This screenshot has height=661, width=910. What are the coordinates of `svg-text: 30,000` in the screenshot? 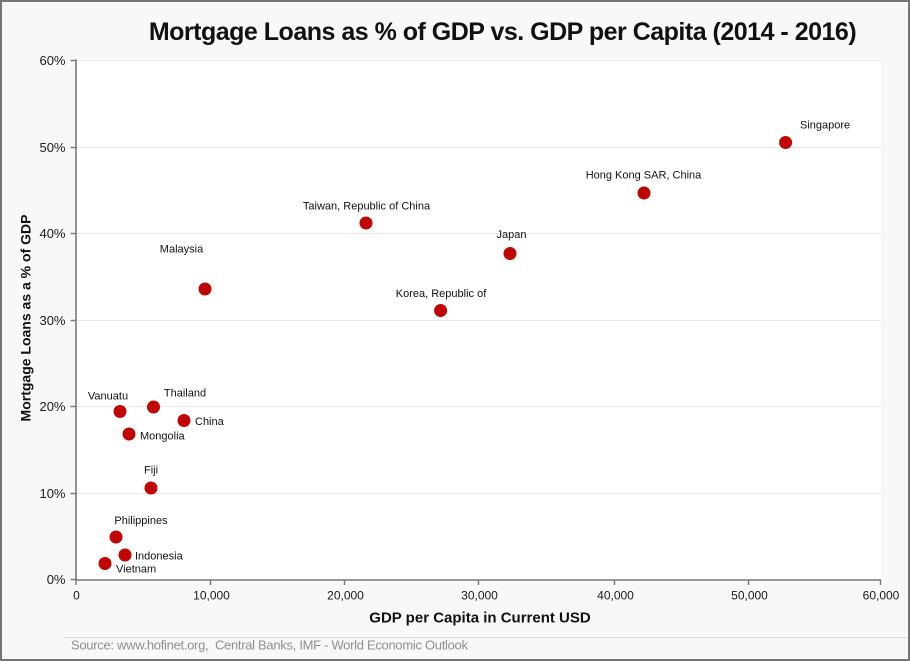 It's located at (479, 596).